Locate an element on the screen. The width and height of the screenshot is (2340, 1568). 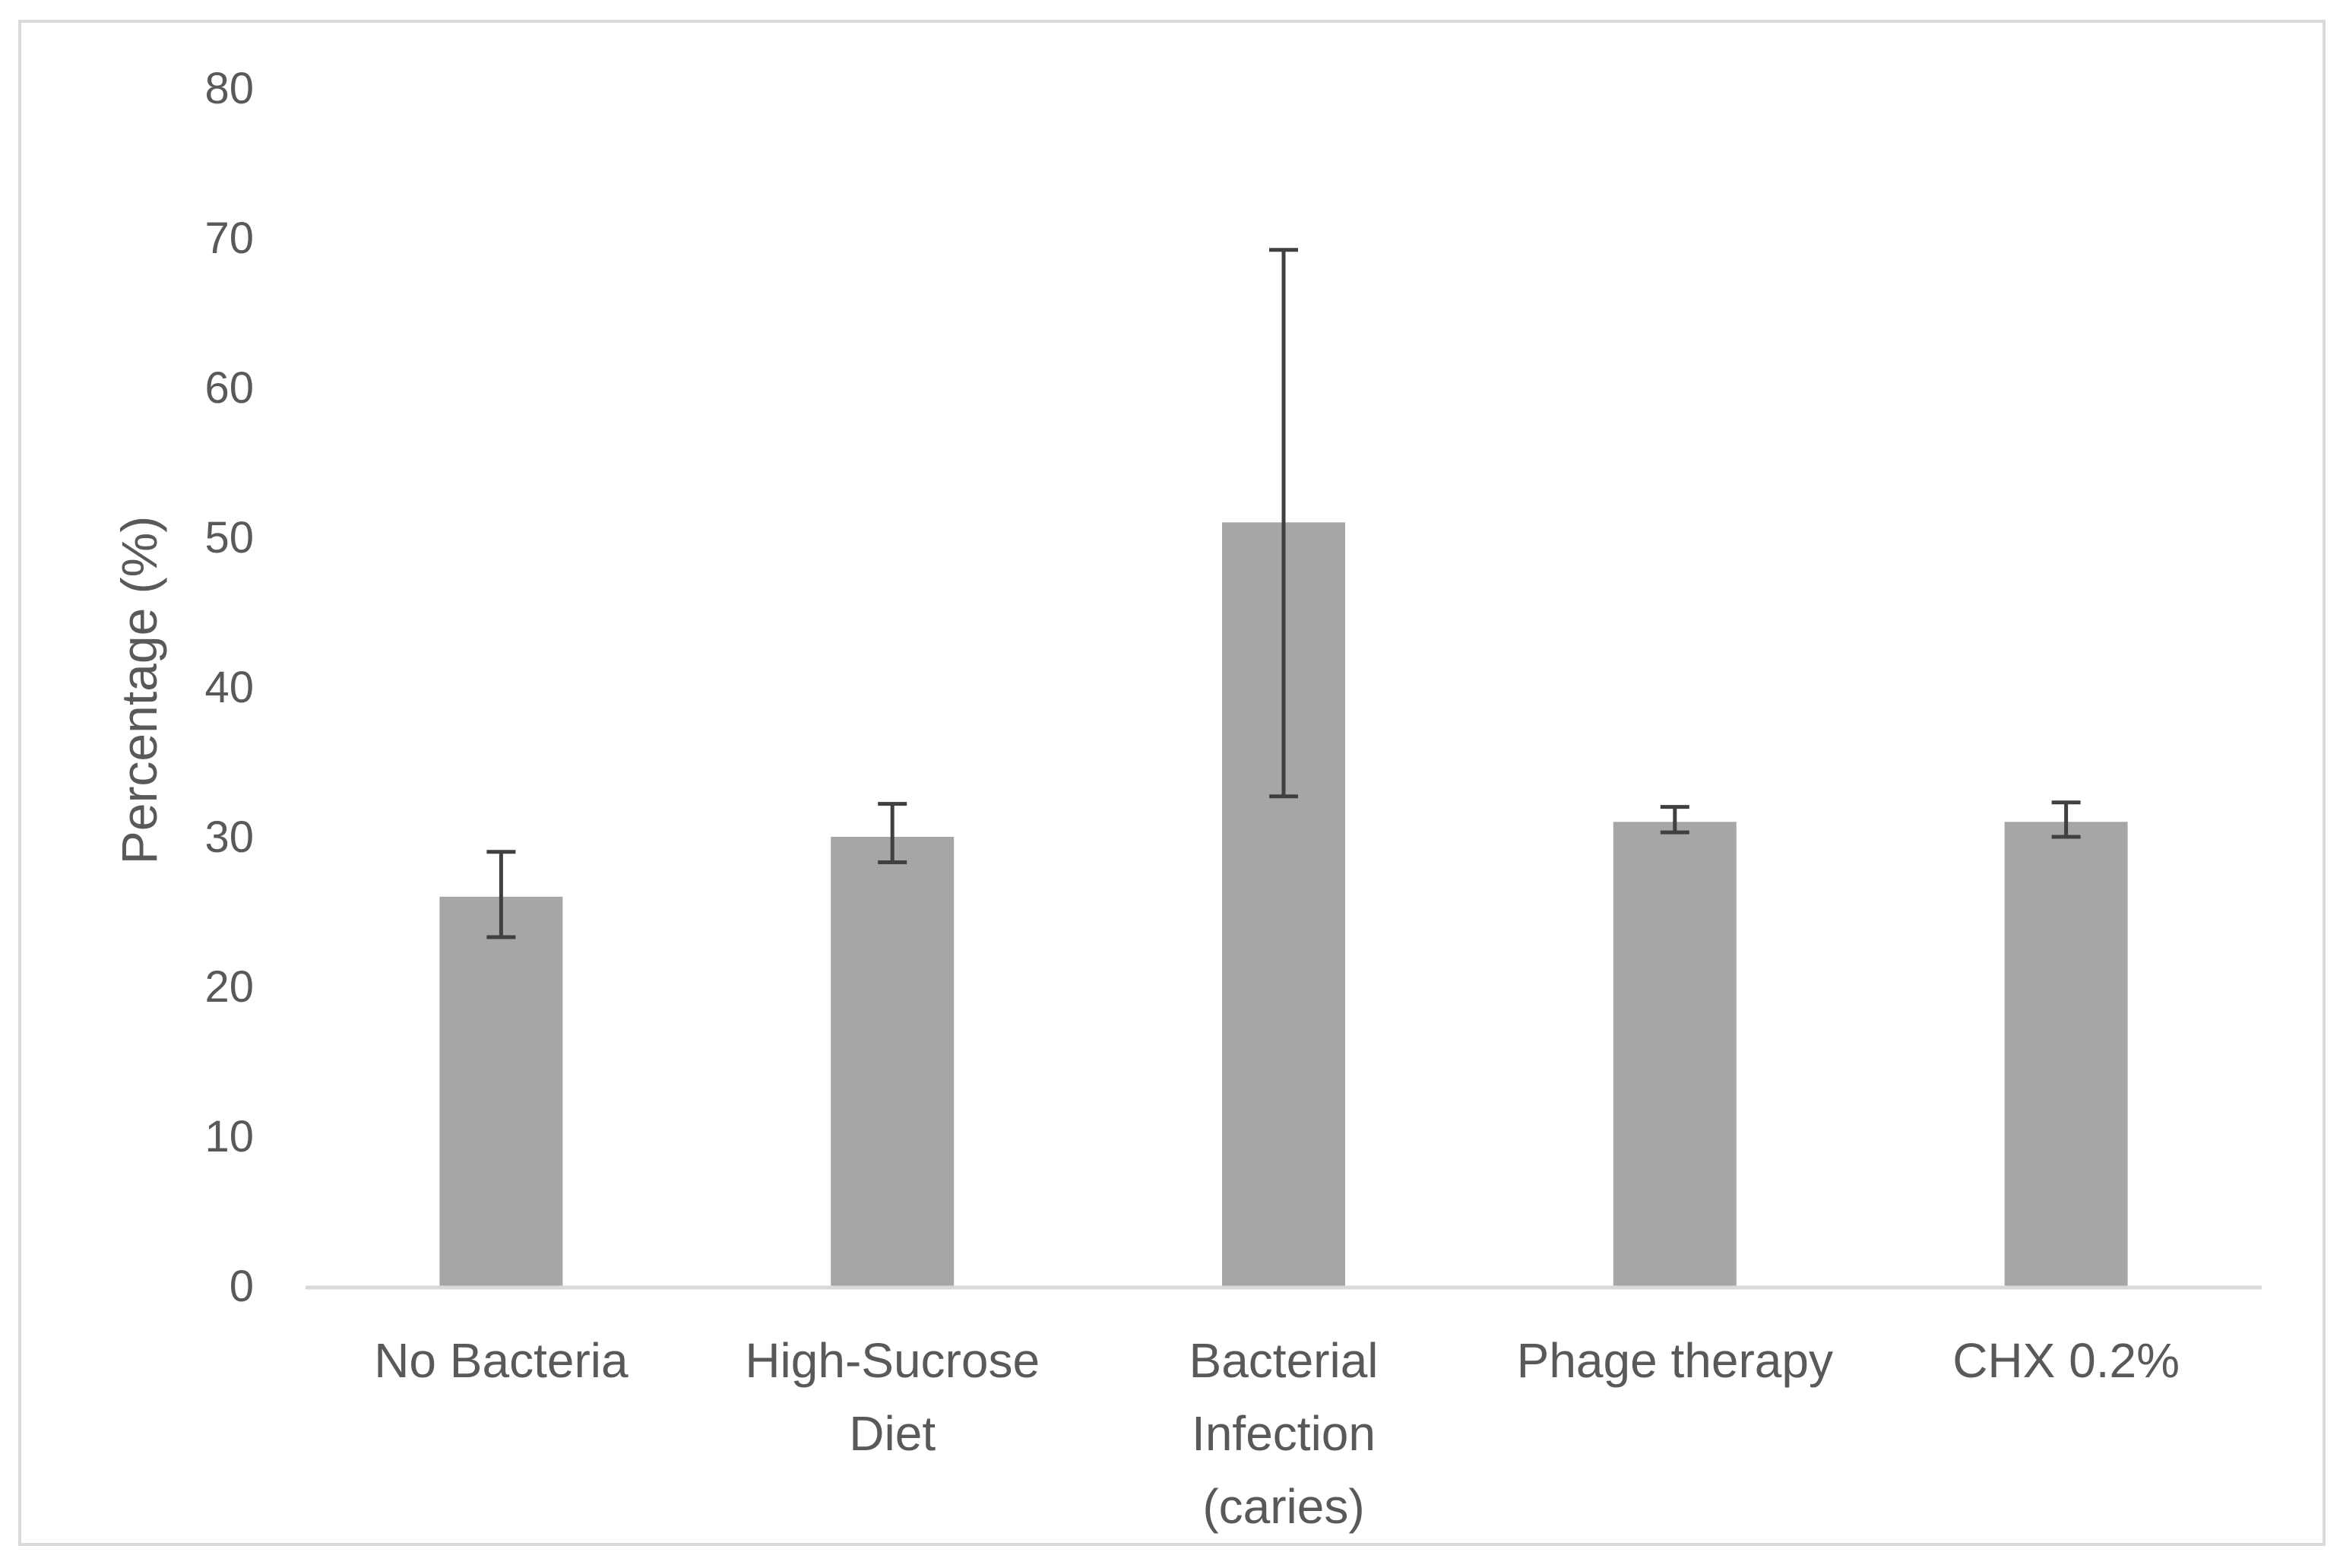
x-category-label: Bacterial Infection (caries) is located at coordinates (1284, 1433).